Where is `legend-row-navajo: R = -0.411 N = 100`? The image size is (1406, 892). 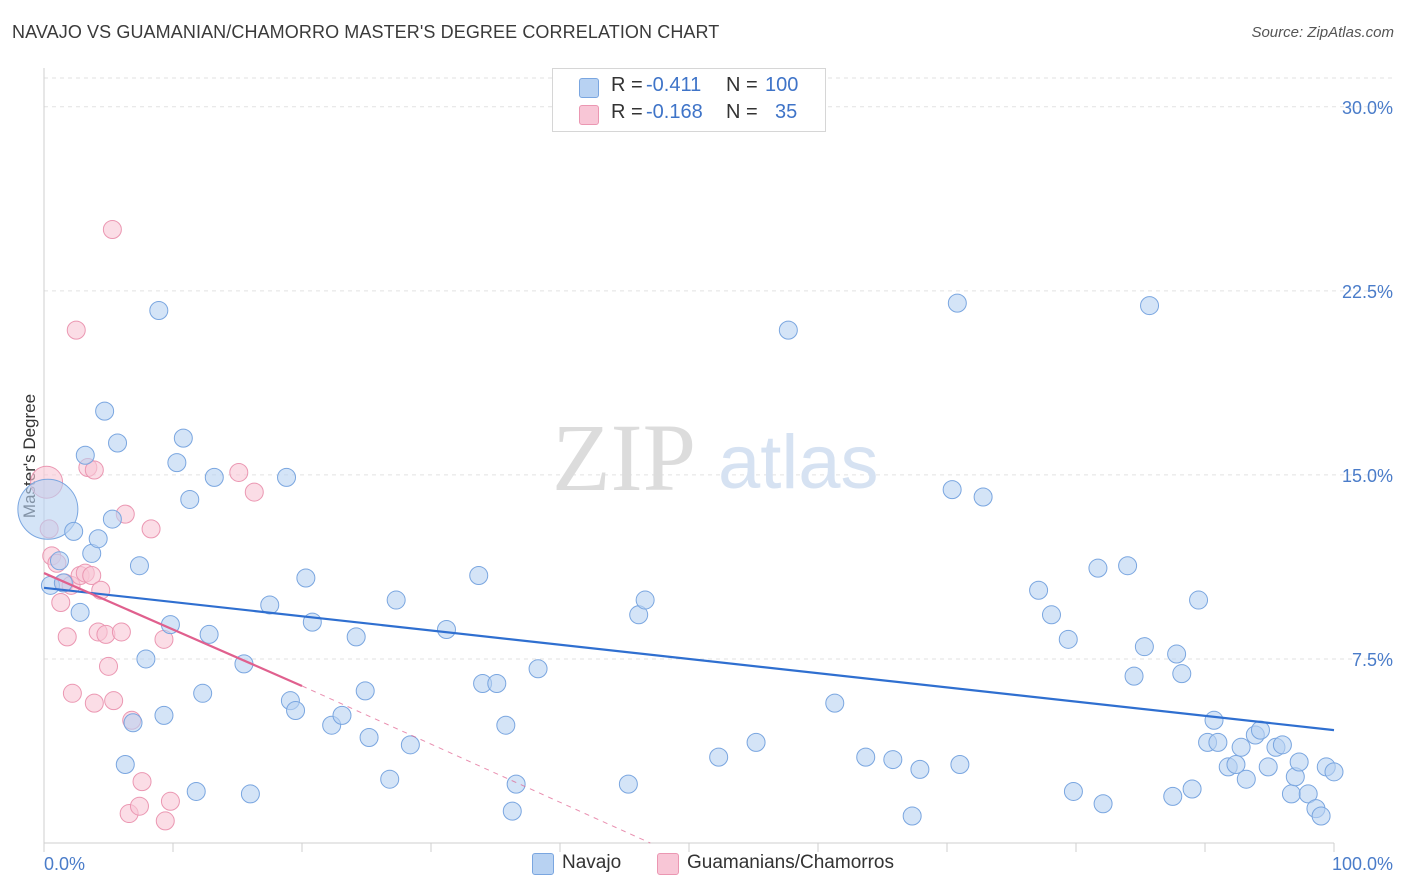
legend-row-navajo: R = -0.411 N = 100 is located at coordinates (689, 87).